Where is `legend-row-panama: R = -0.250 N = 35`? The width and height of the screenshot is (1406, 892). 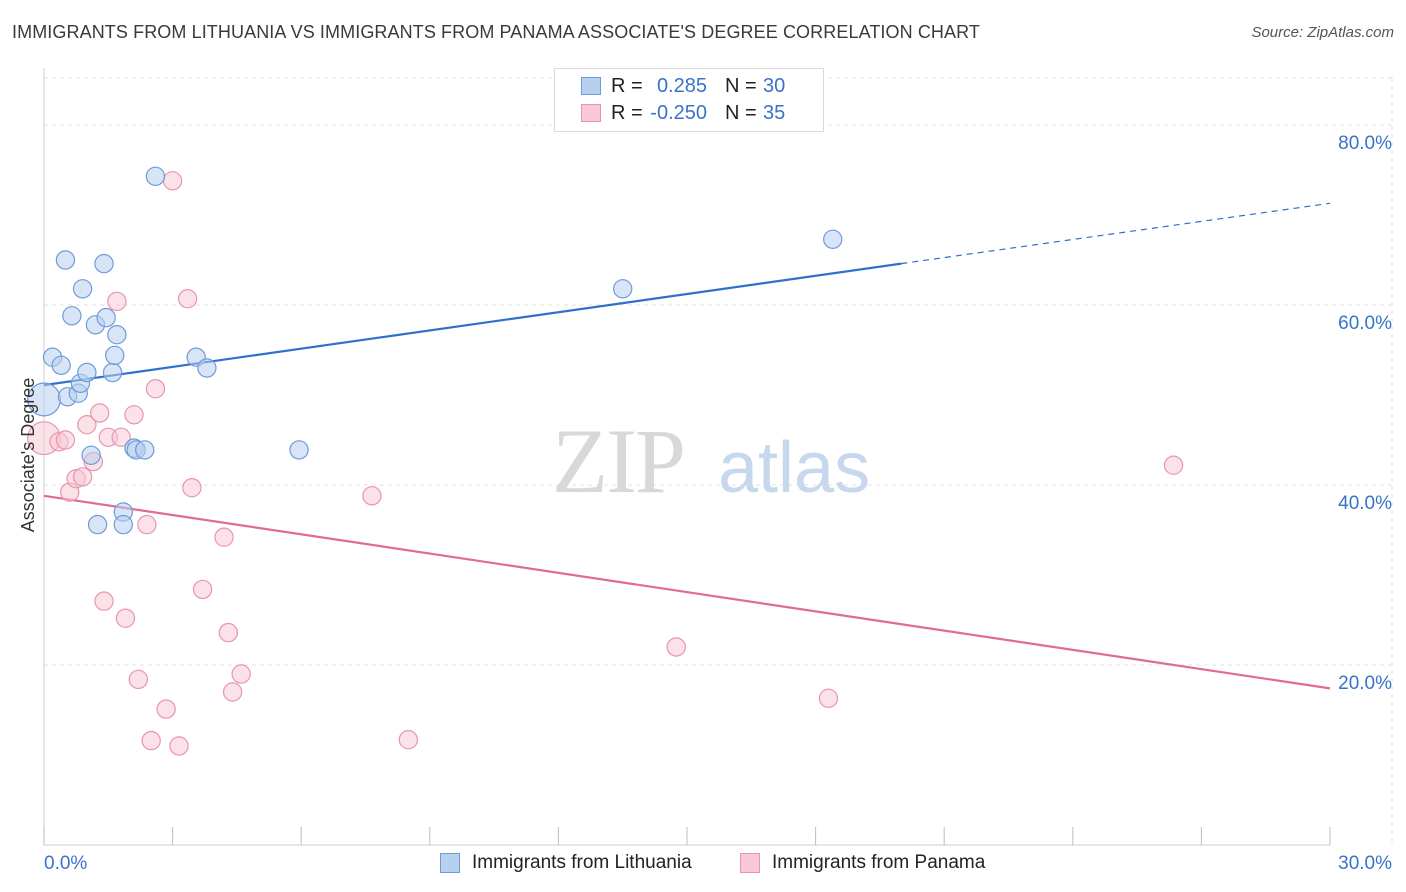
legend-row-panama: R = -0.250 N = 35 is located at coordinates (683, 113).